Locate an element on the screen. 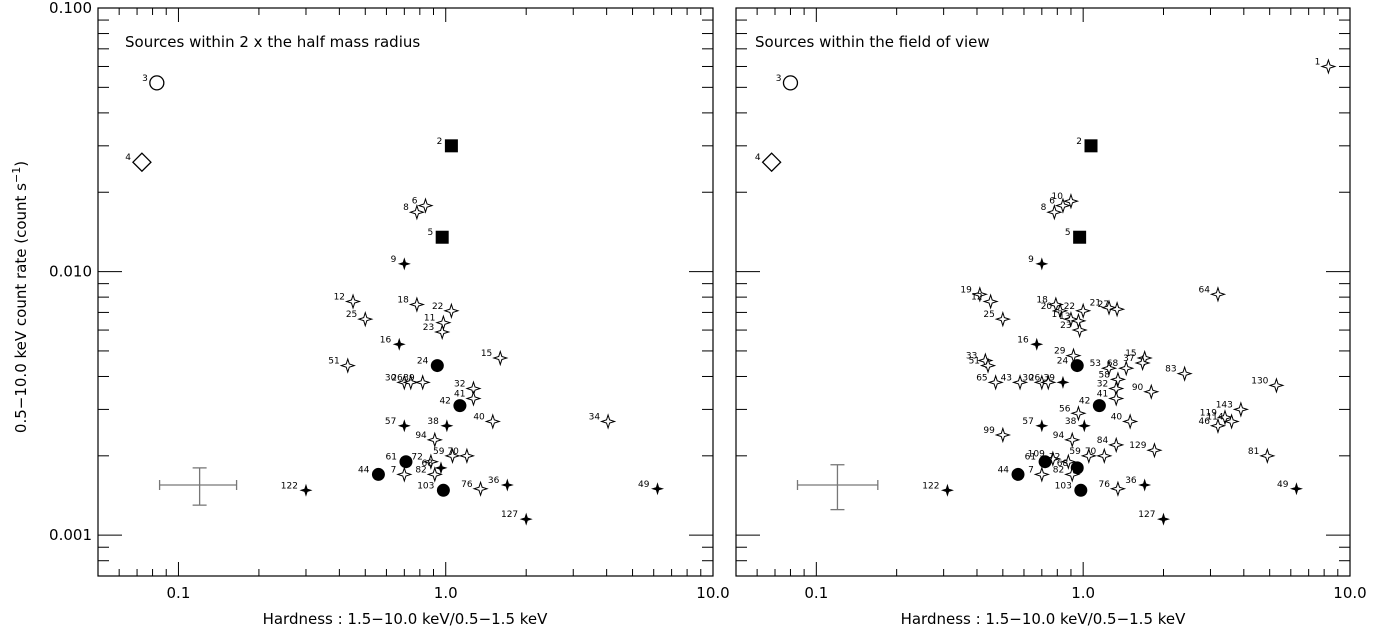 This screenshot has width=1390, height=631. data-point-label: 53 is located at coordinates (1095, 364).